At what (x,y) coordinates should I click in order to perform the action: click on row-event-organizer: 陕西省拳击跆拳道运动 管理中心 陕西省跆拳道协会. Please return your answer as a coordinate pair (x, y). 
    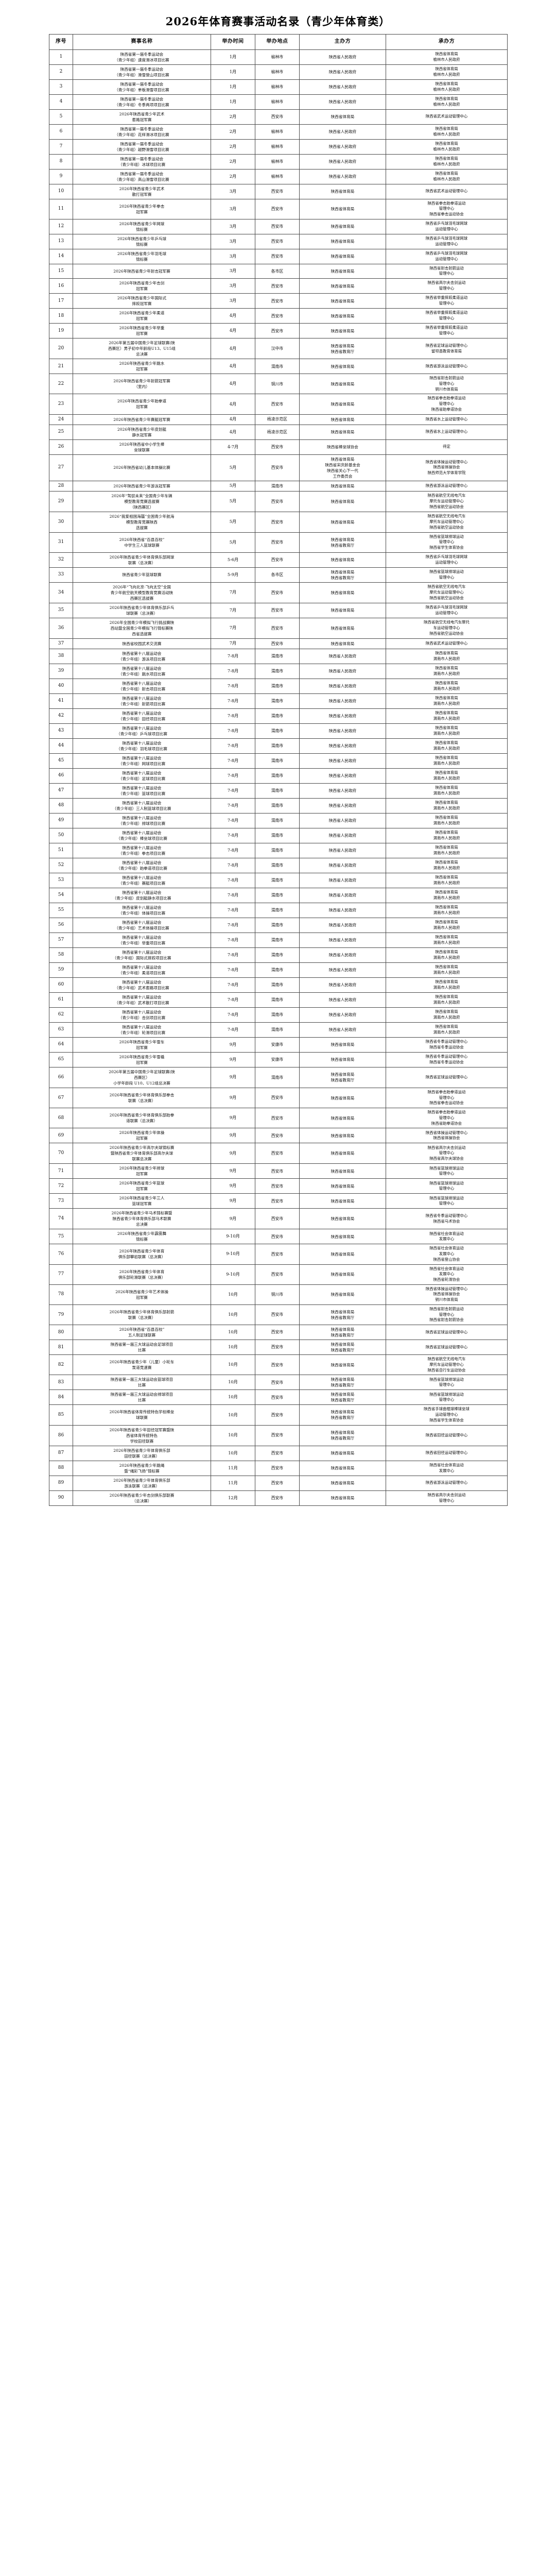
    Looking at the image, I should click on (447, 1119).